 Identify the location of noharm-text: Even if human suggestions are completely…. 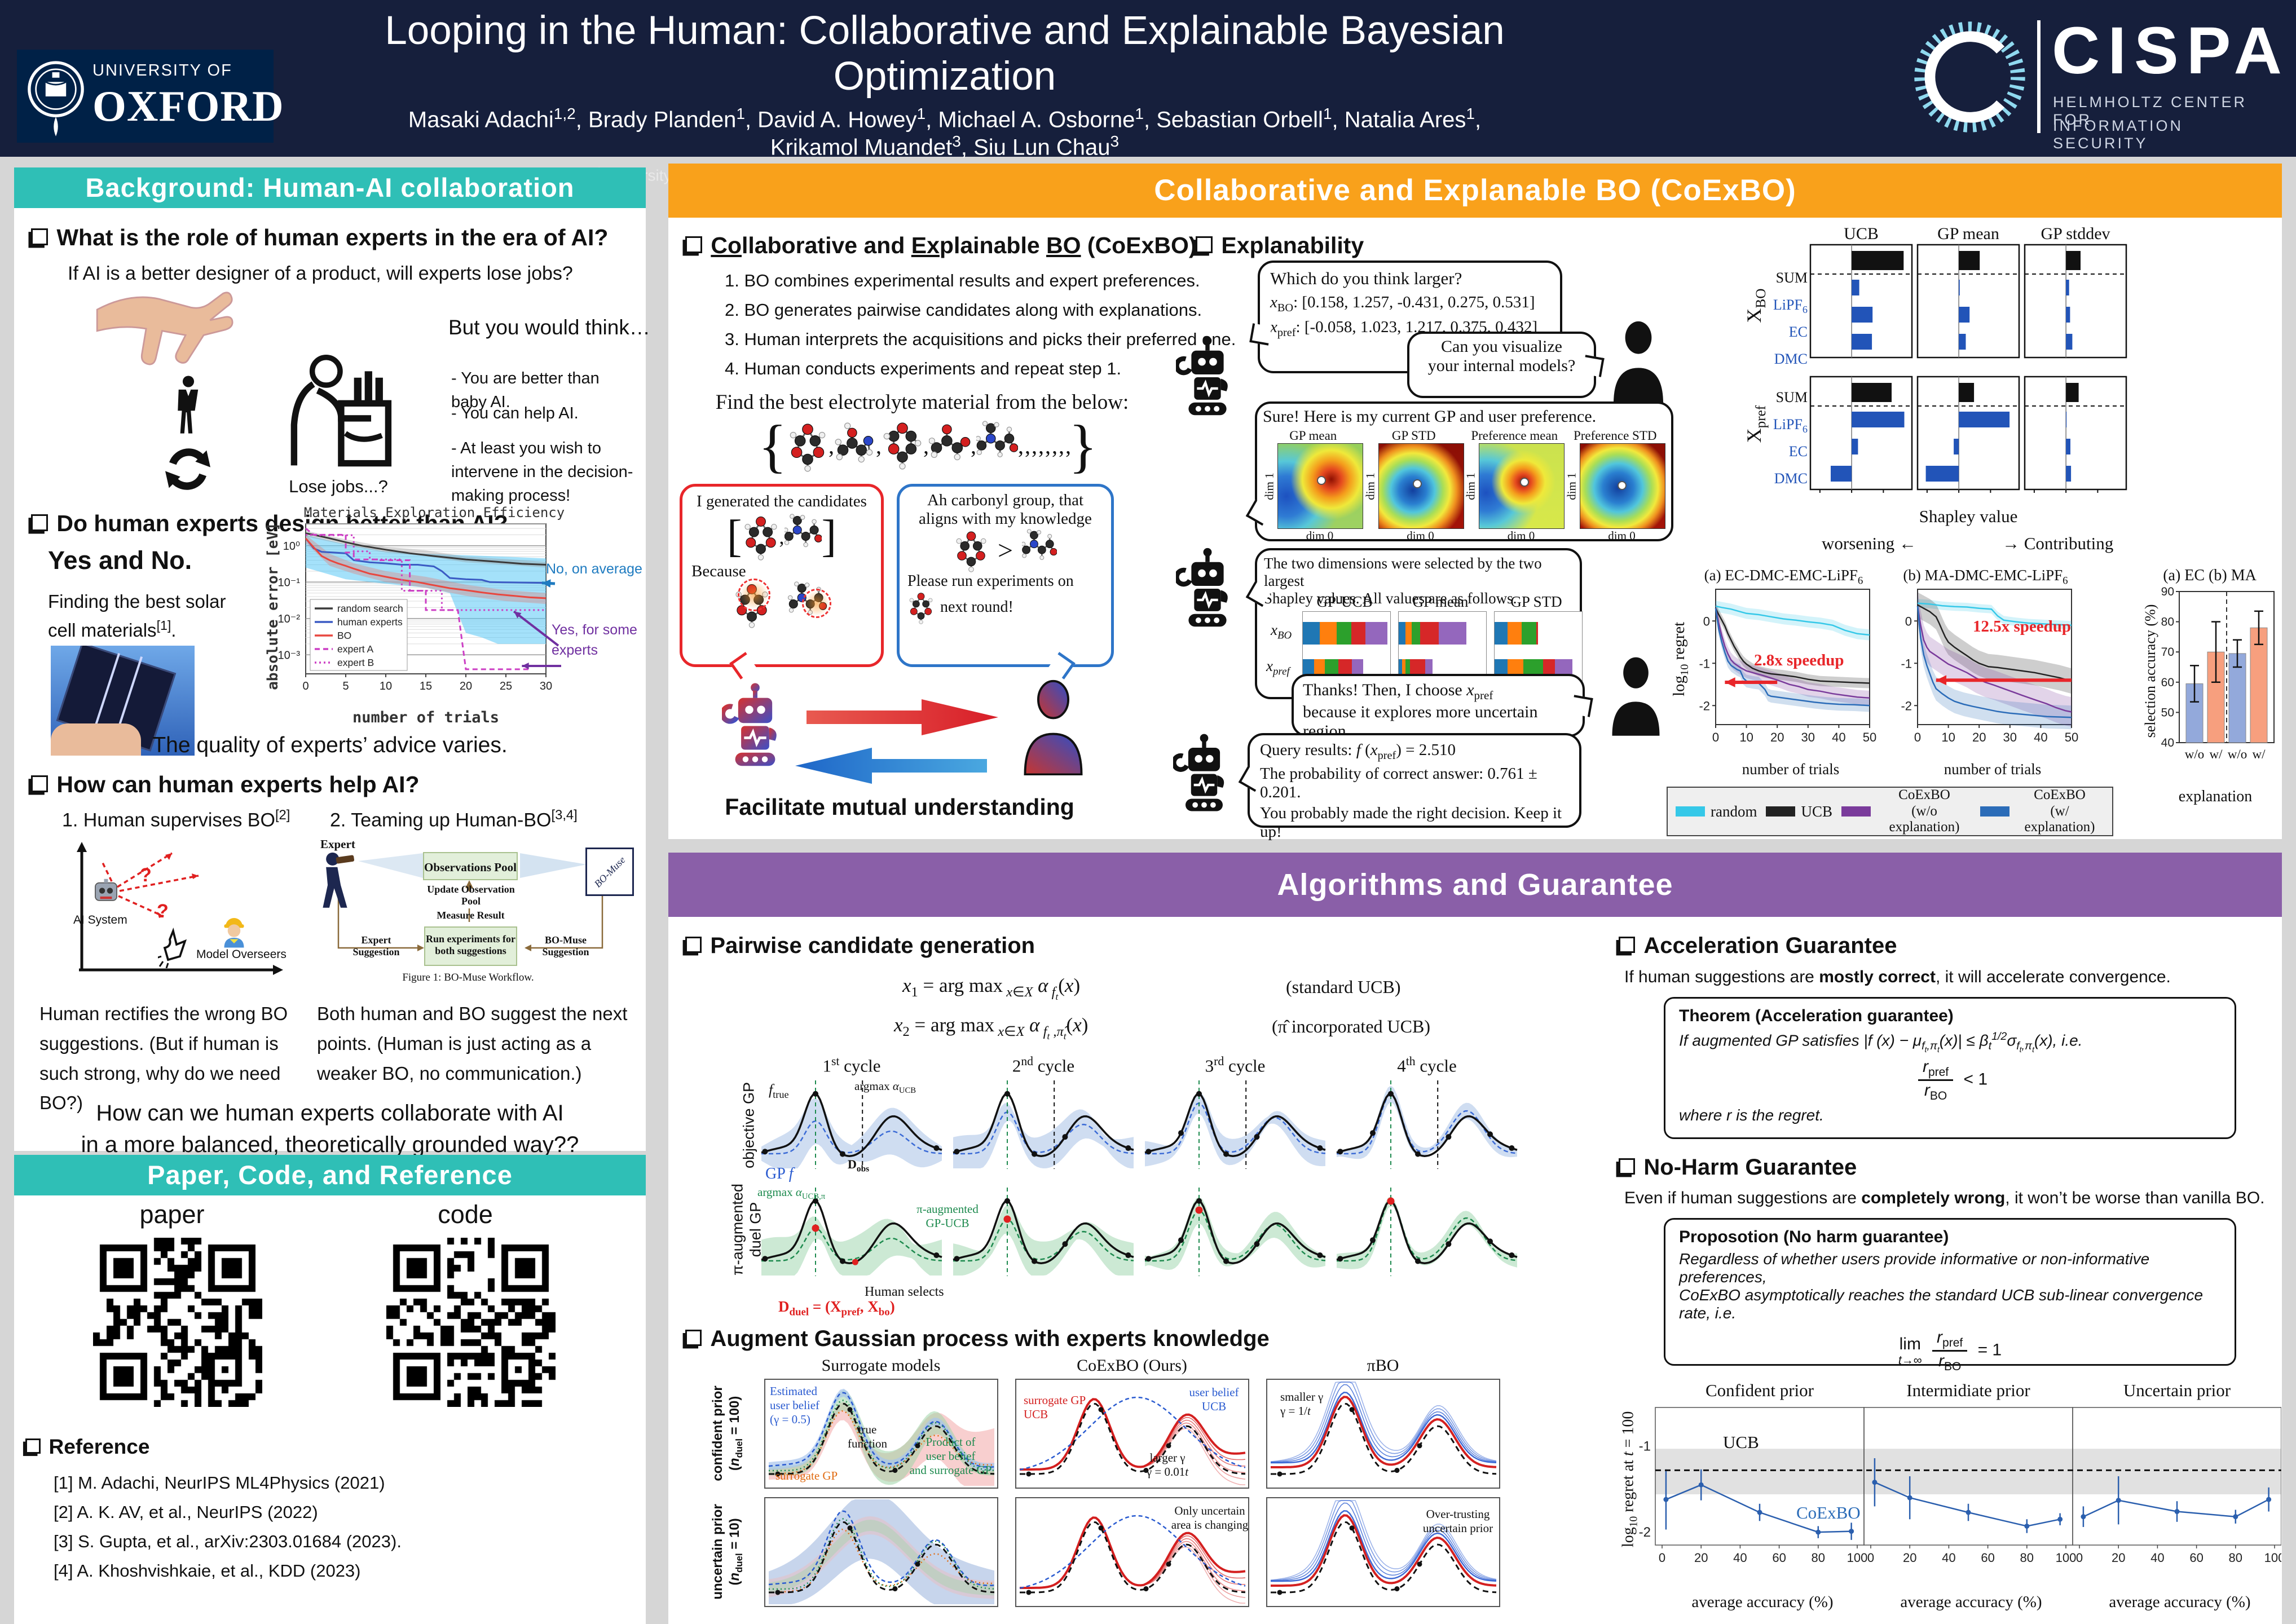
(1944, 1198).